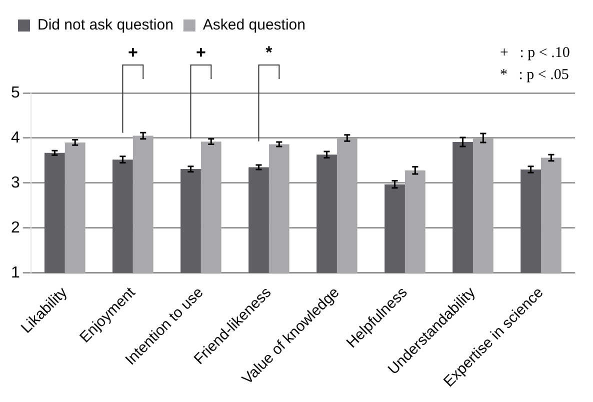 This screenshot has width=593, height=402. What do you see at coordinates (15, 273) in the screenshot?
I see `y-tick-label: 1` at bounding box center [15, 273].